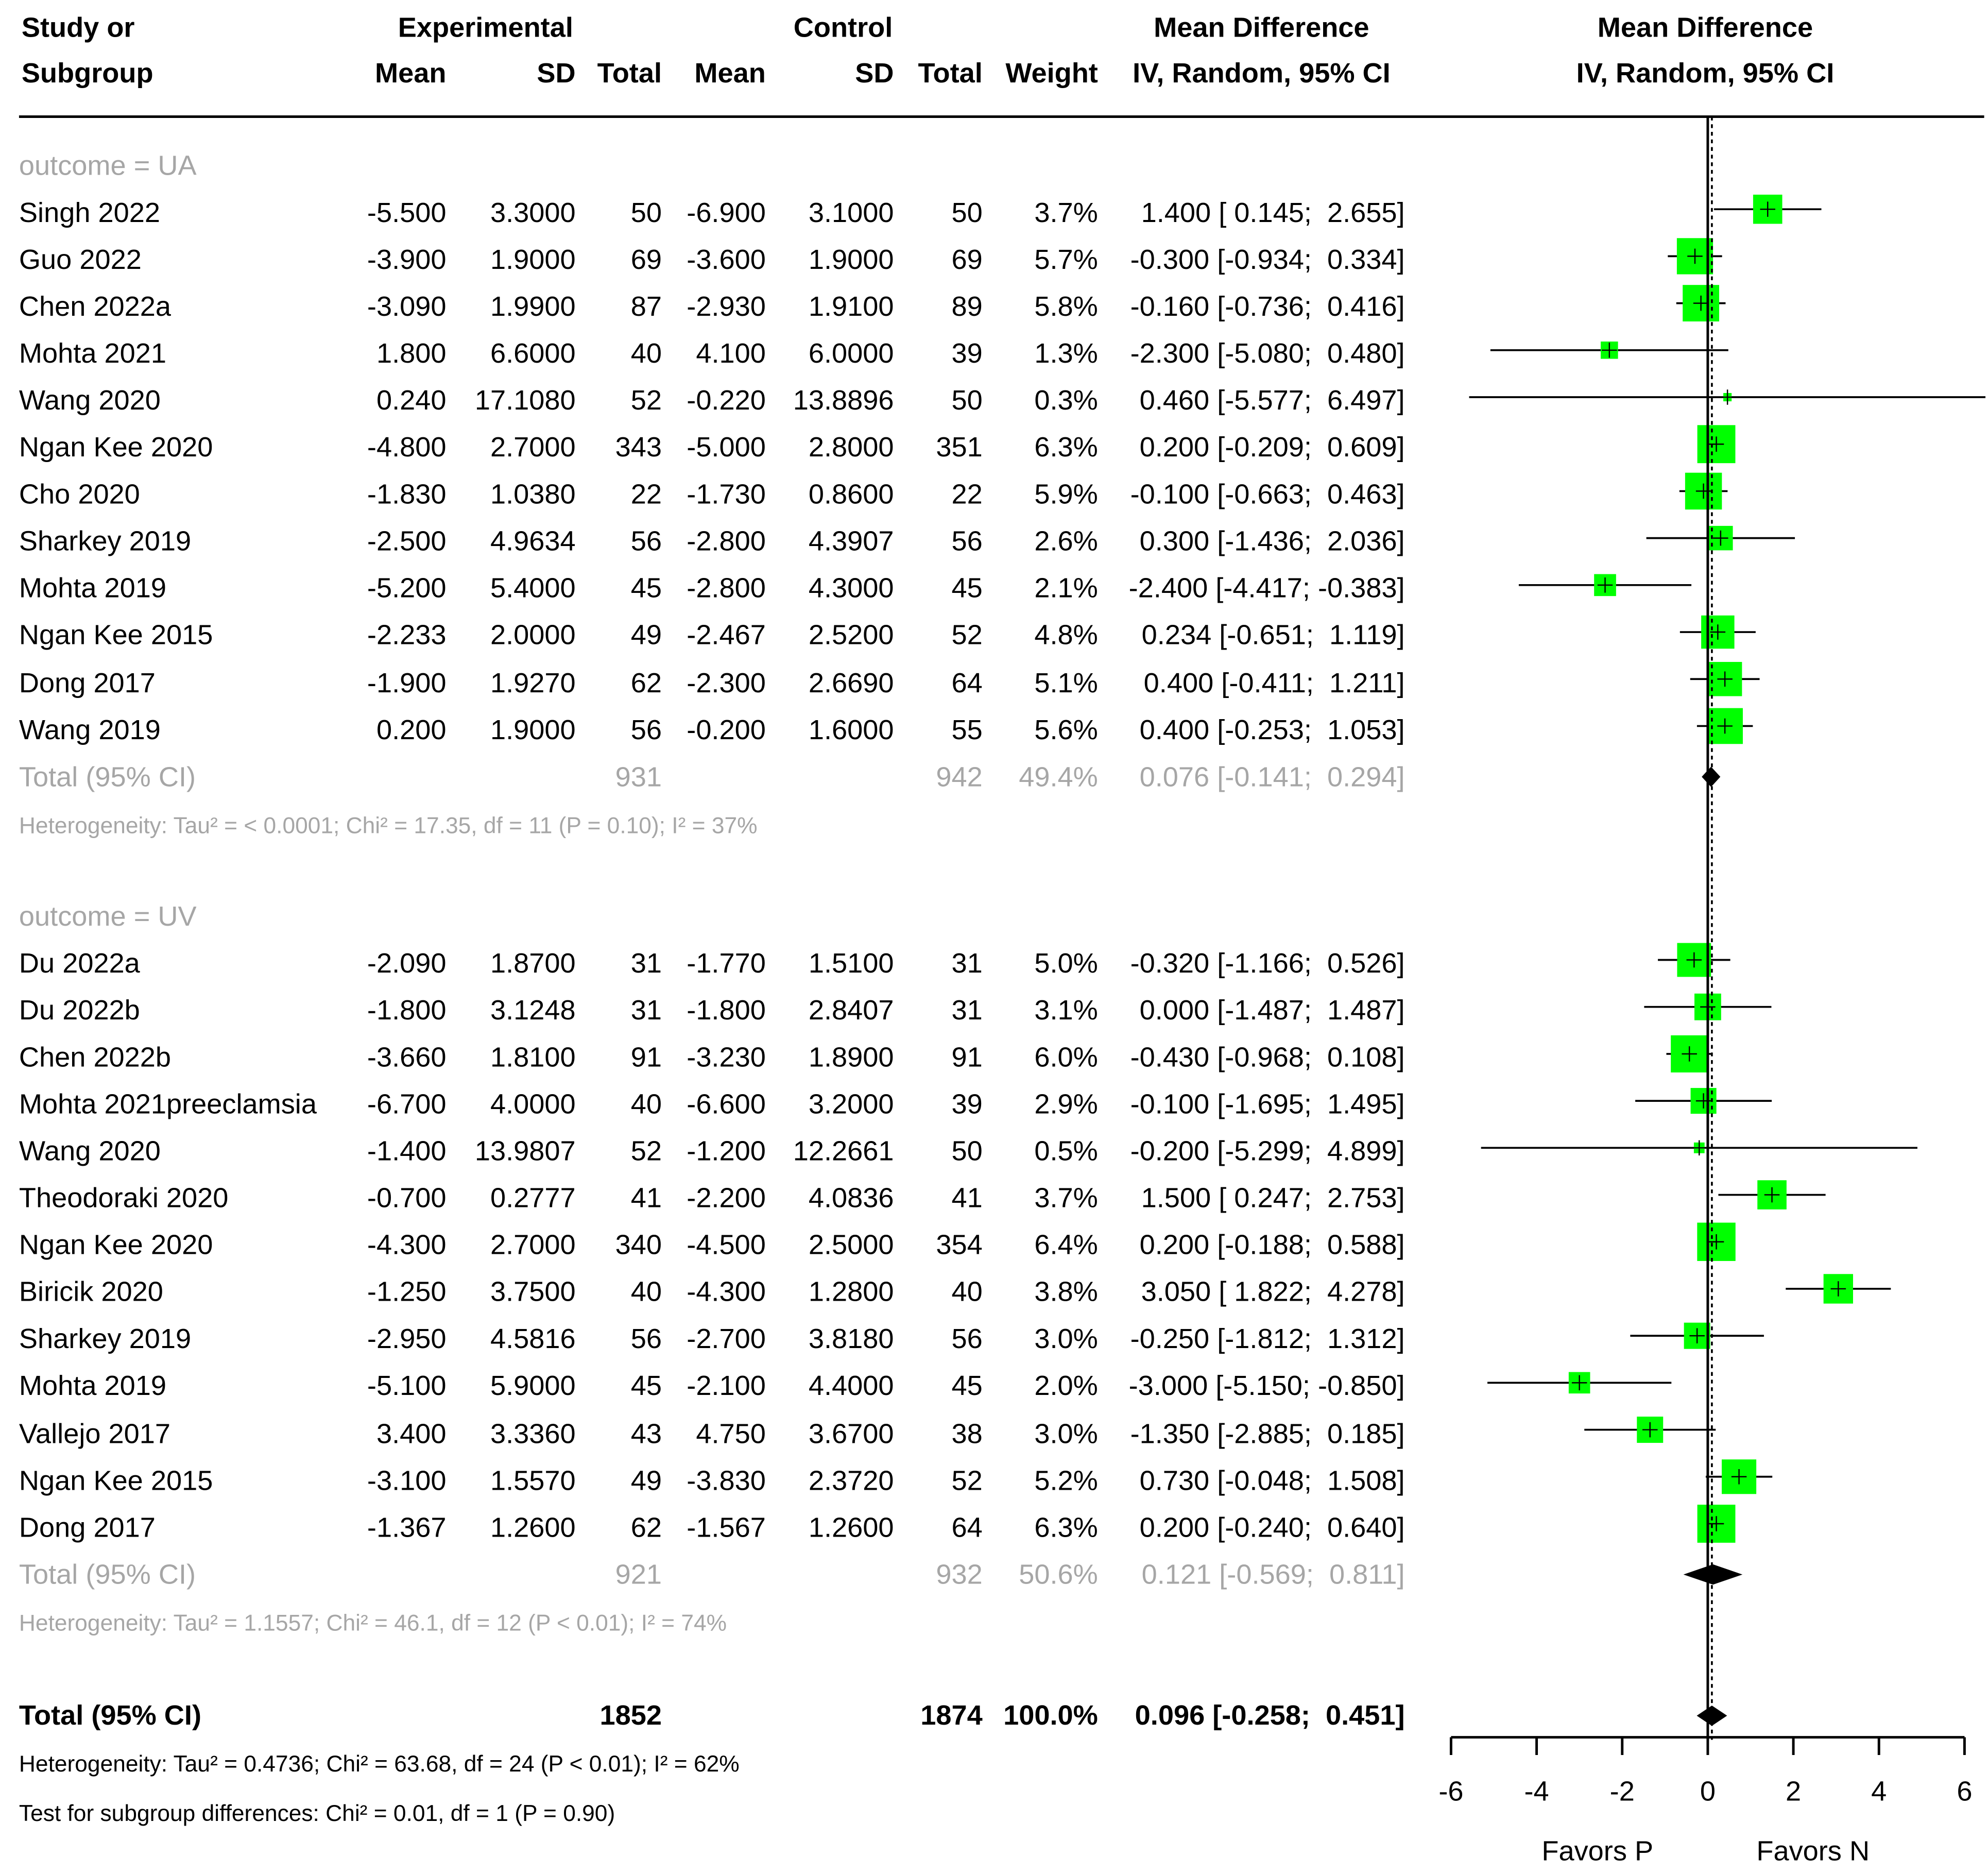  I want to click on overall-total-weight: 100.0%, so click(1050, 1715).